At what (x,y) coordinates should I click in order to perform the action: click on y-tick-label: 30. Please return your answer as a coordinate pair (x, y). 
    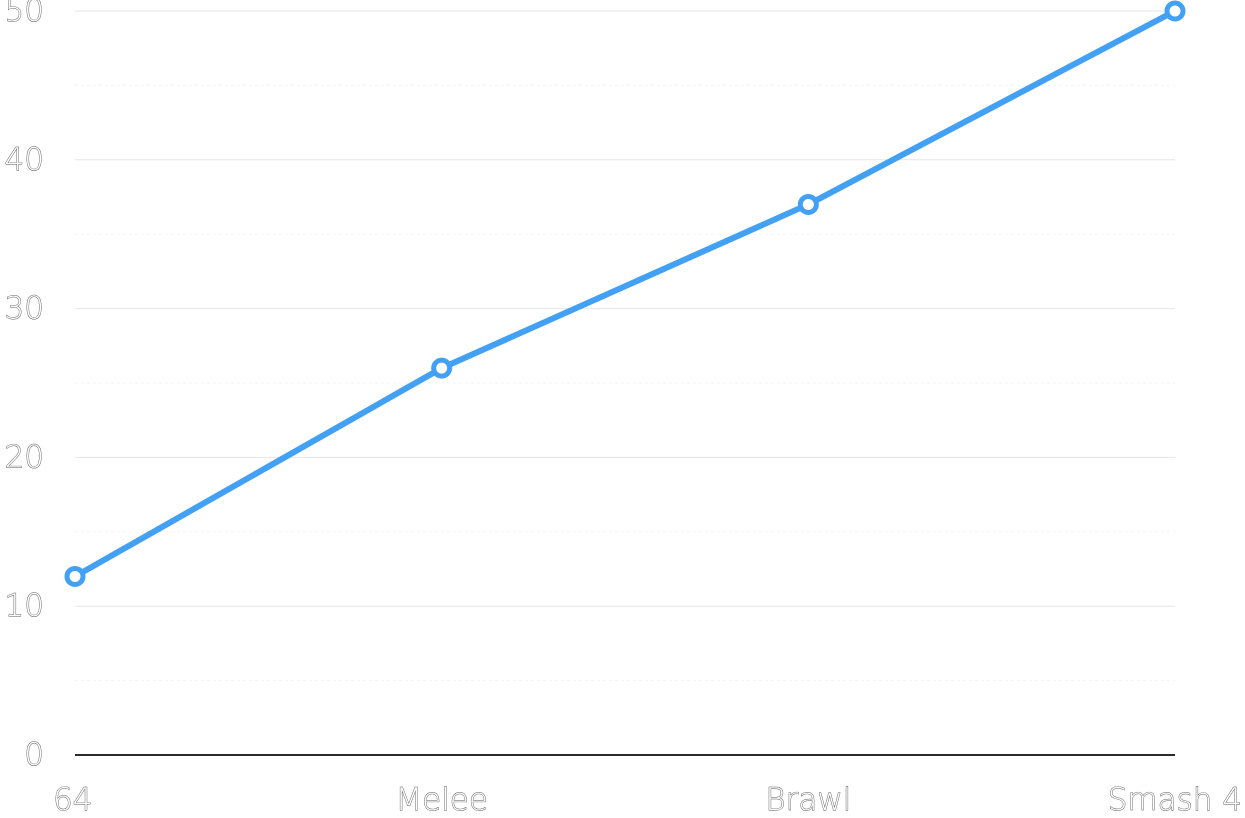
    Looking at the image, I should click on (24, 309).